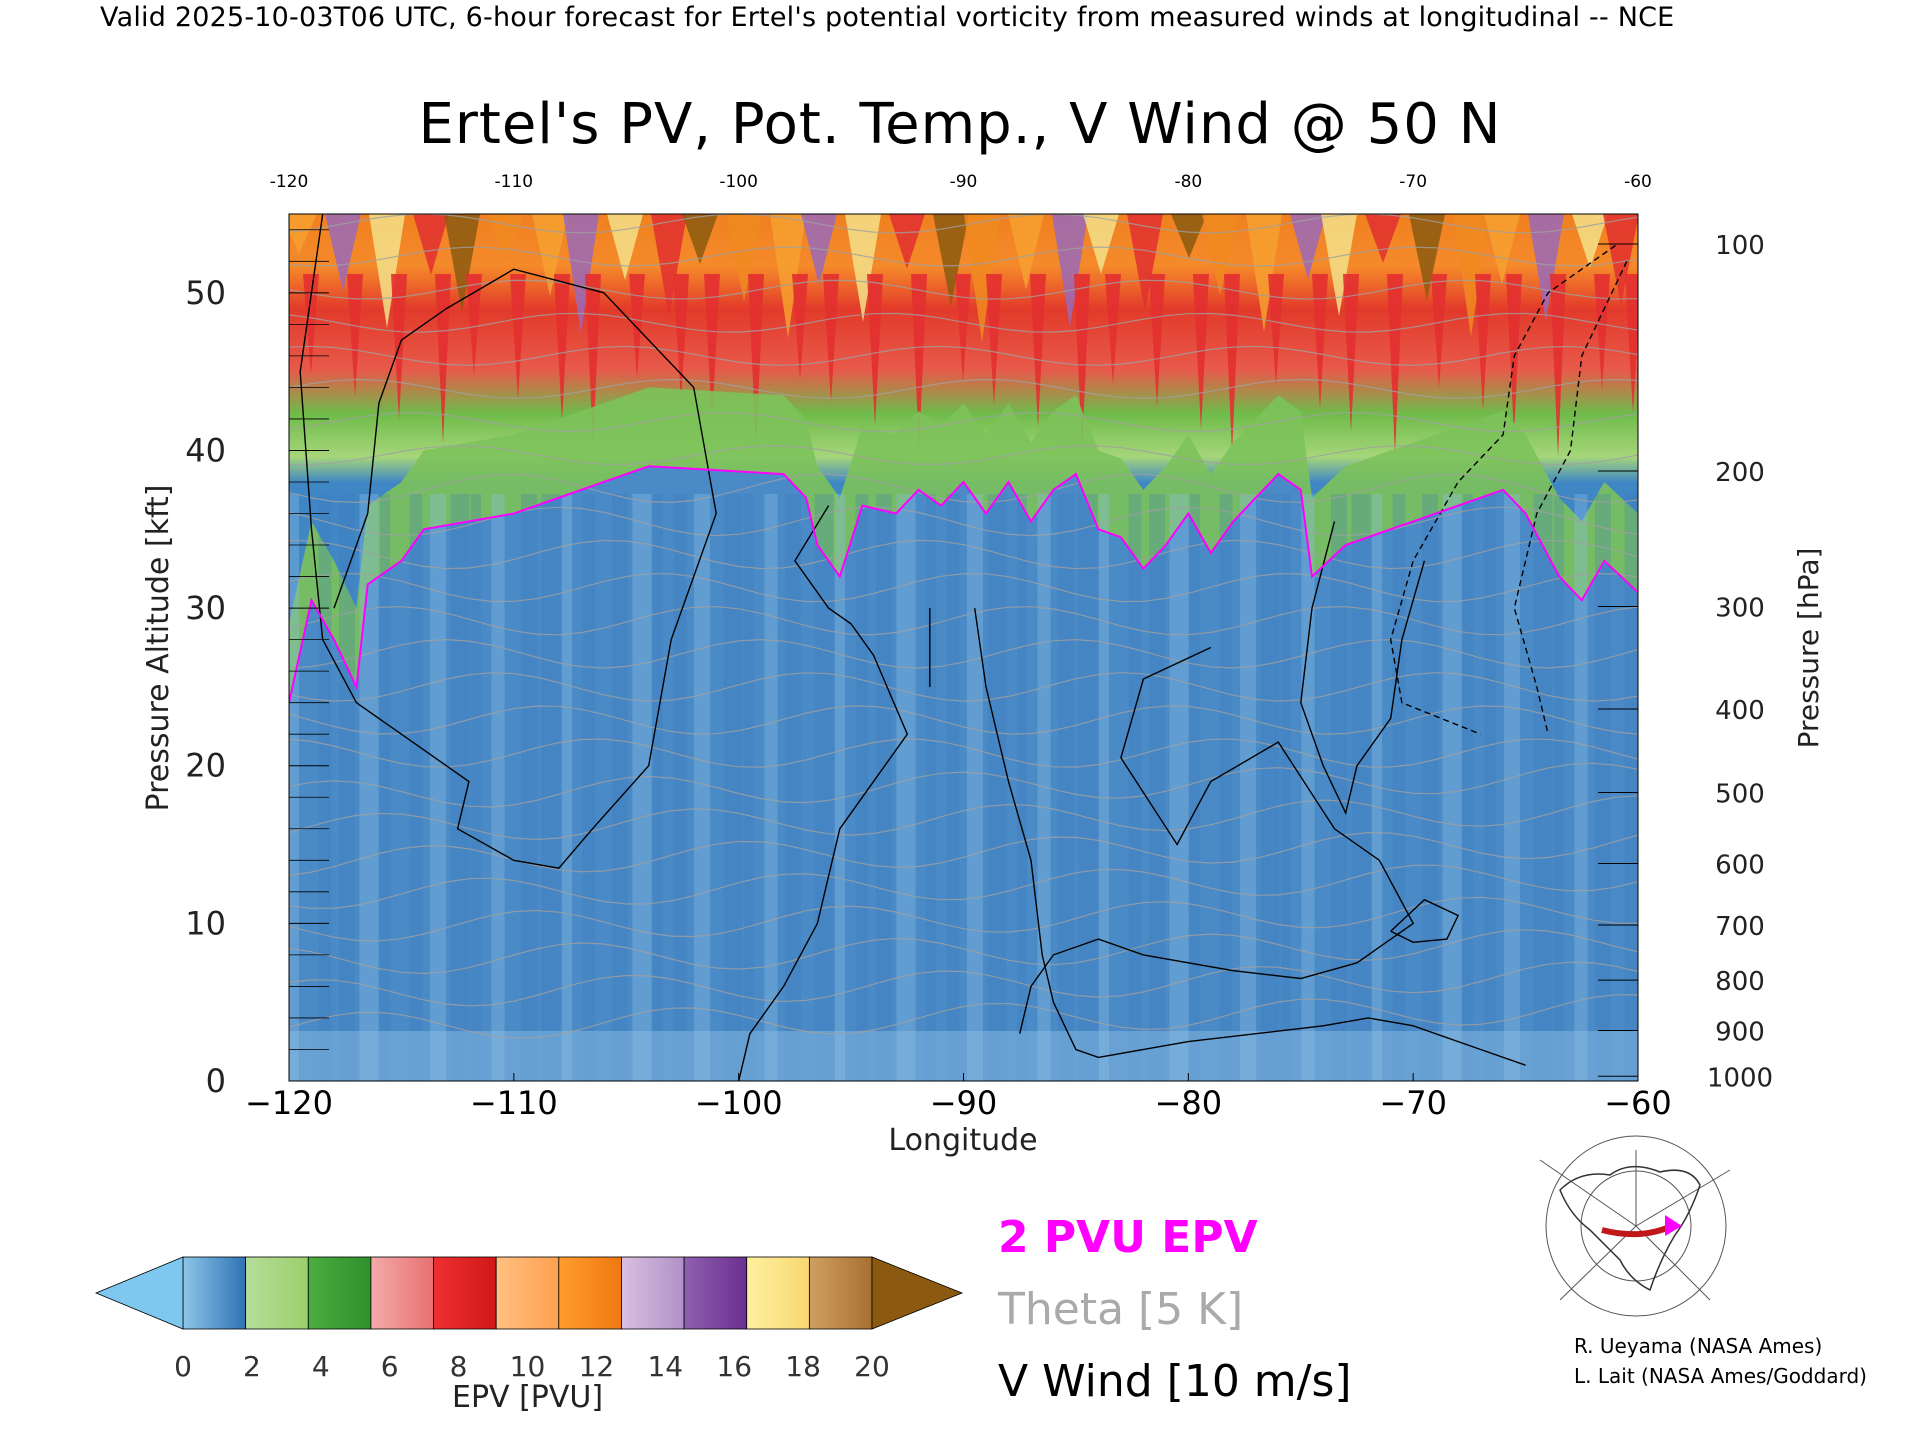 This screenshot has height=1440, width=1920. I want to click on credit-line: L. Lait (NASA Ames/Goddard), so click(1720, 1376).